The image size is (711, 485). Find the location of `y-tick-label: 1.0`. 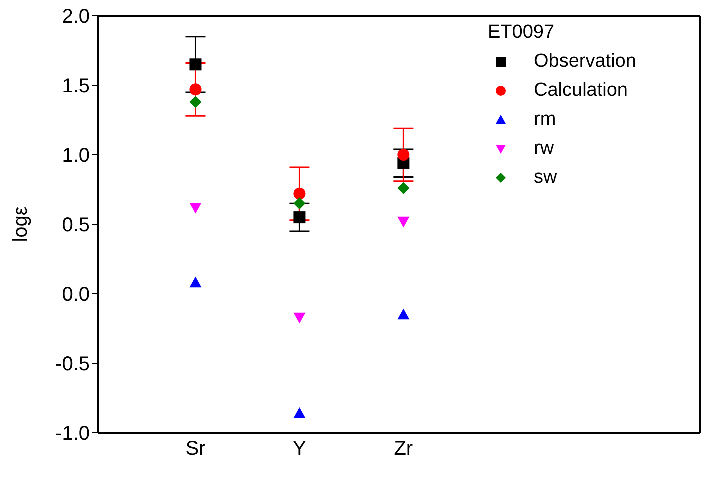

y-tick-label: 1.0 is located at coordinates (76, 156).